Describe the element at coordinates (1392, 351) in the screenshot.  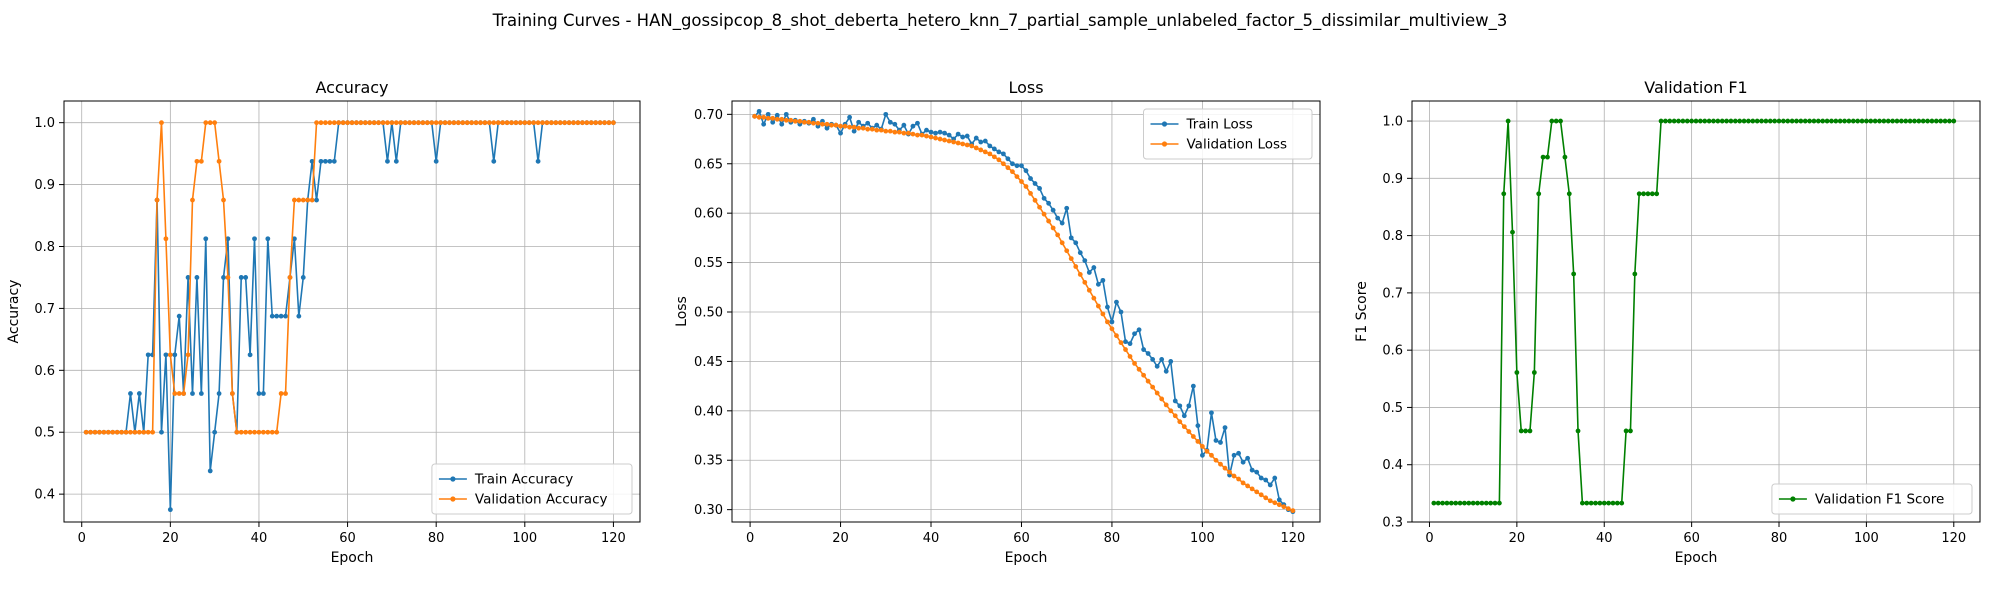
I see `validation-f1-y-tick-label: 0.6` at that location.